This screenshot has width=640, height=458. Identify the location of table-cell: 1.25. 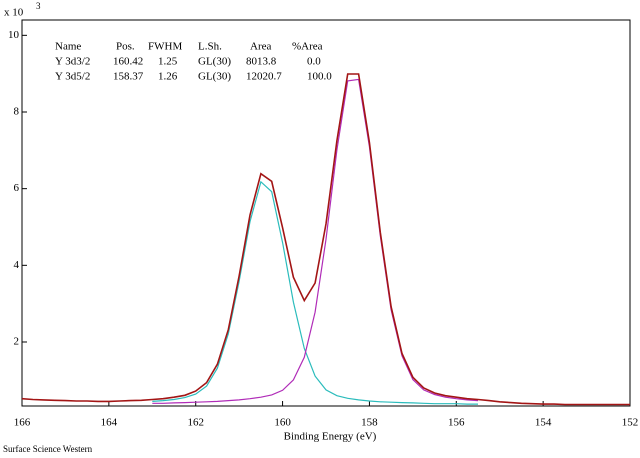
(168, 62).